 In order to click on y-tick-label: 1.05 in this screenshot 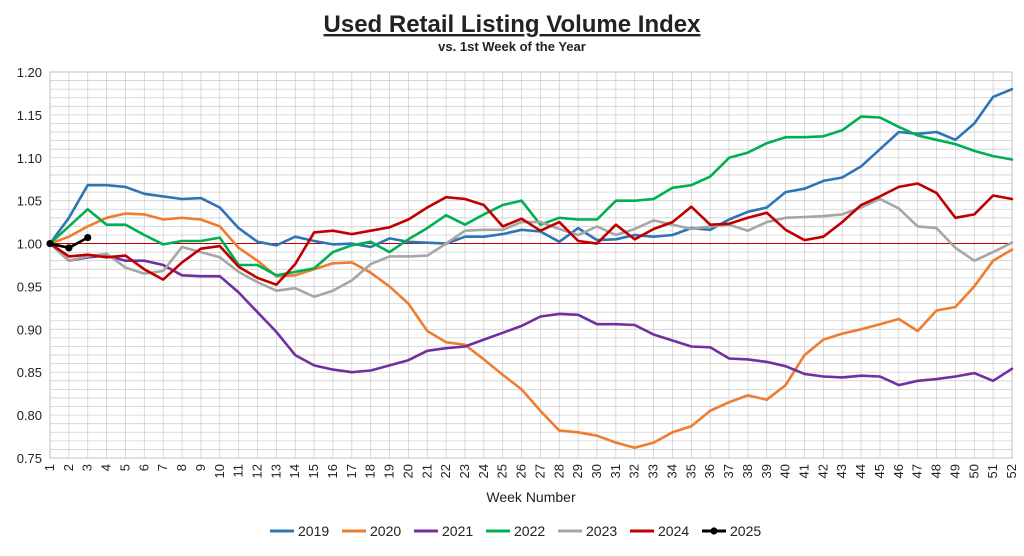, I will do `click(29, 201)`.